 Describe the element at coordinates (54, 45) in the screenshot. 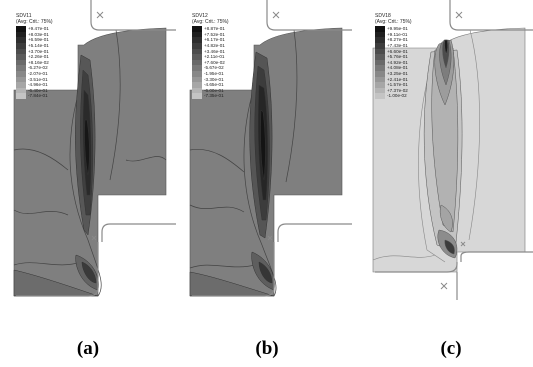

I see `legend-row: +5.14e-01` at that location.